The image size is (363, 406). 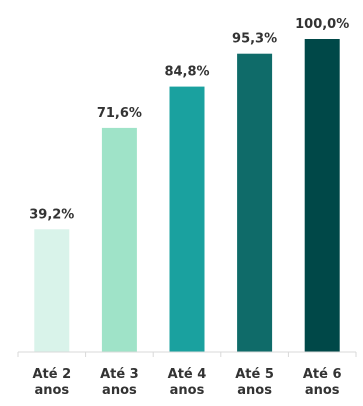 I want to click on value-label-5: 100,0%, so click(x=322, y=24).